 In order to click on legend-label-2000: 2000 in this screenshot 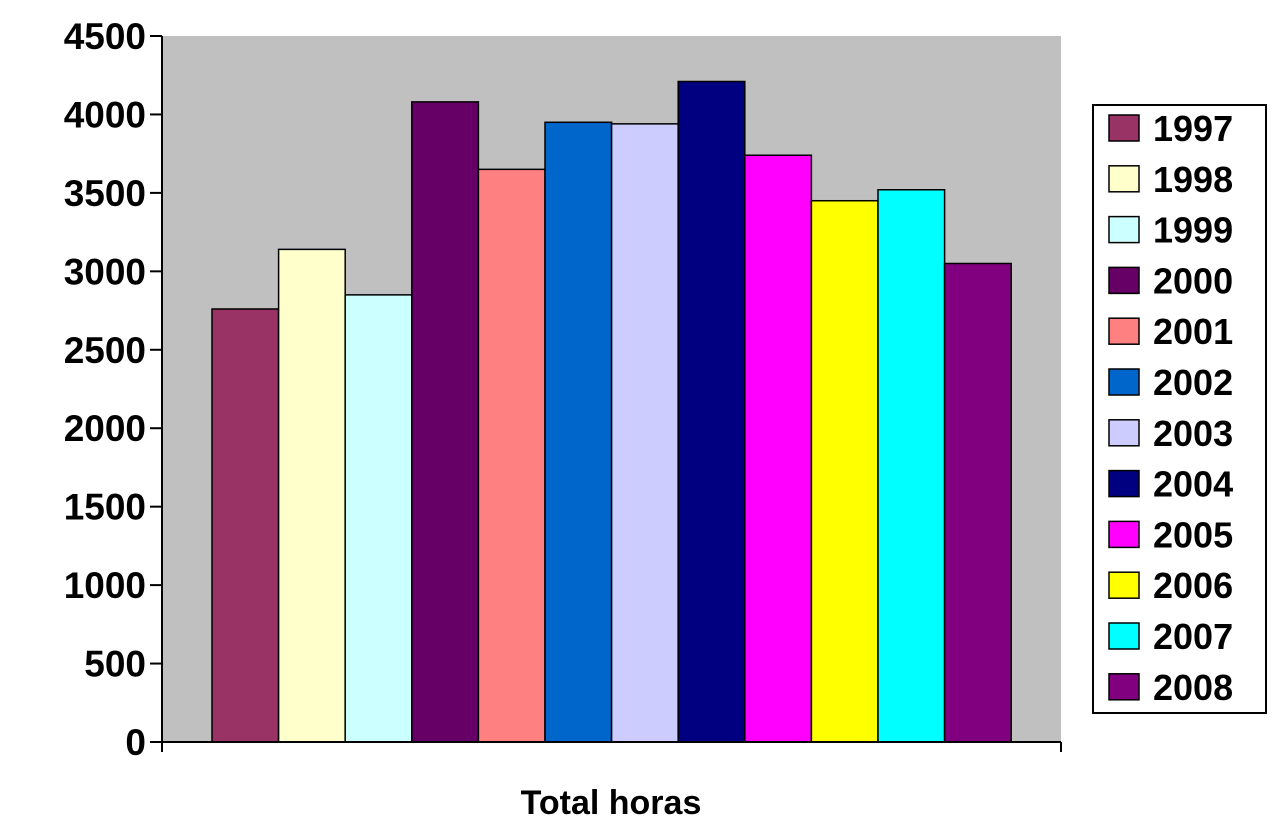, I will do `click(1193, 280)`.